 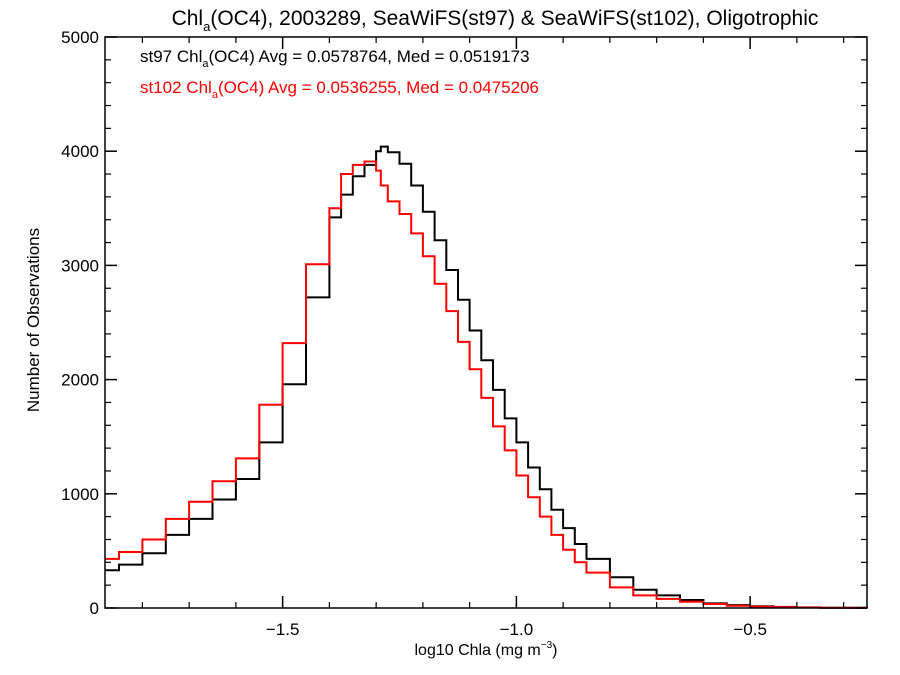 I want to click on y-tick-label: 4000, so click(x=80, y=151).